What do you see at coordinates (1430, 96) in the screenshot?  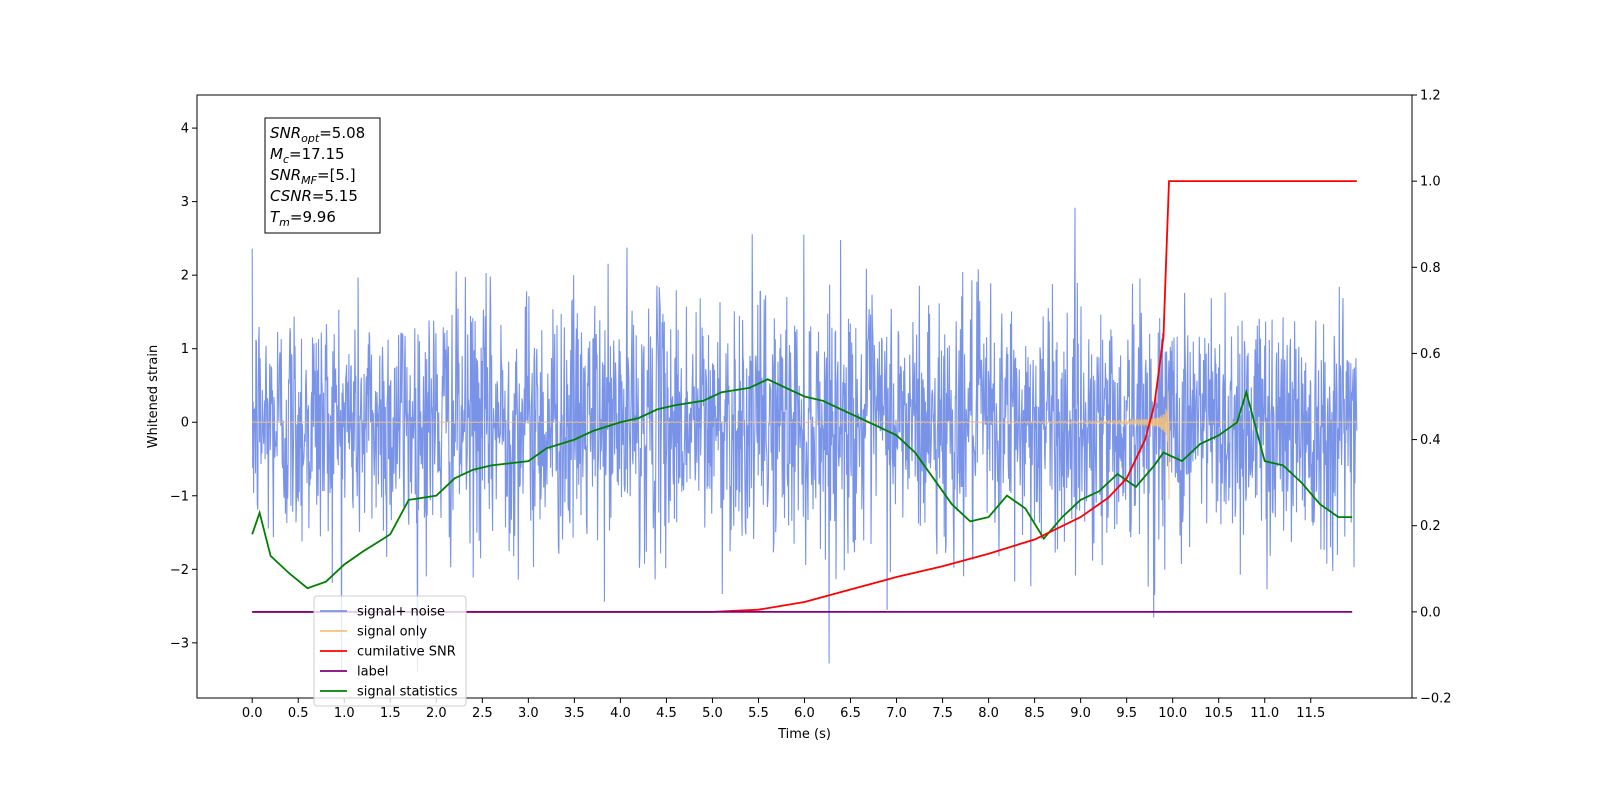 I see `y-right-tick-label: 1.2` at bounding box center [1430, 96].